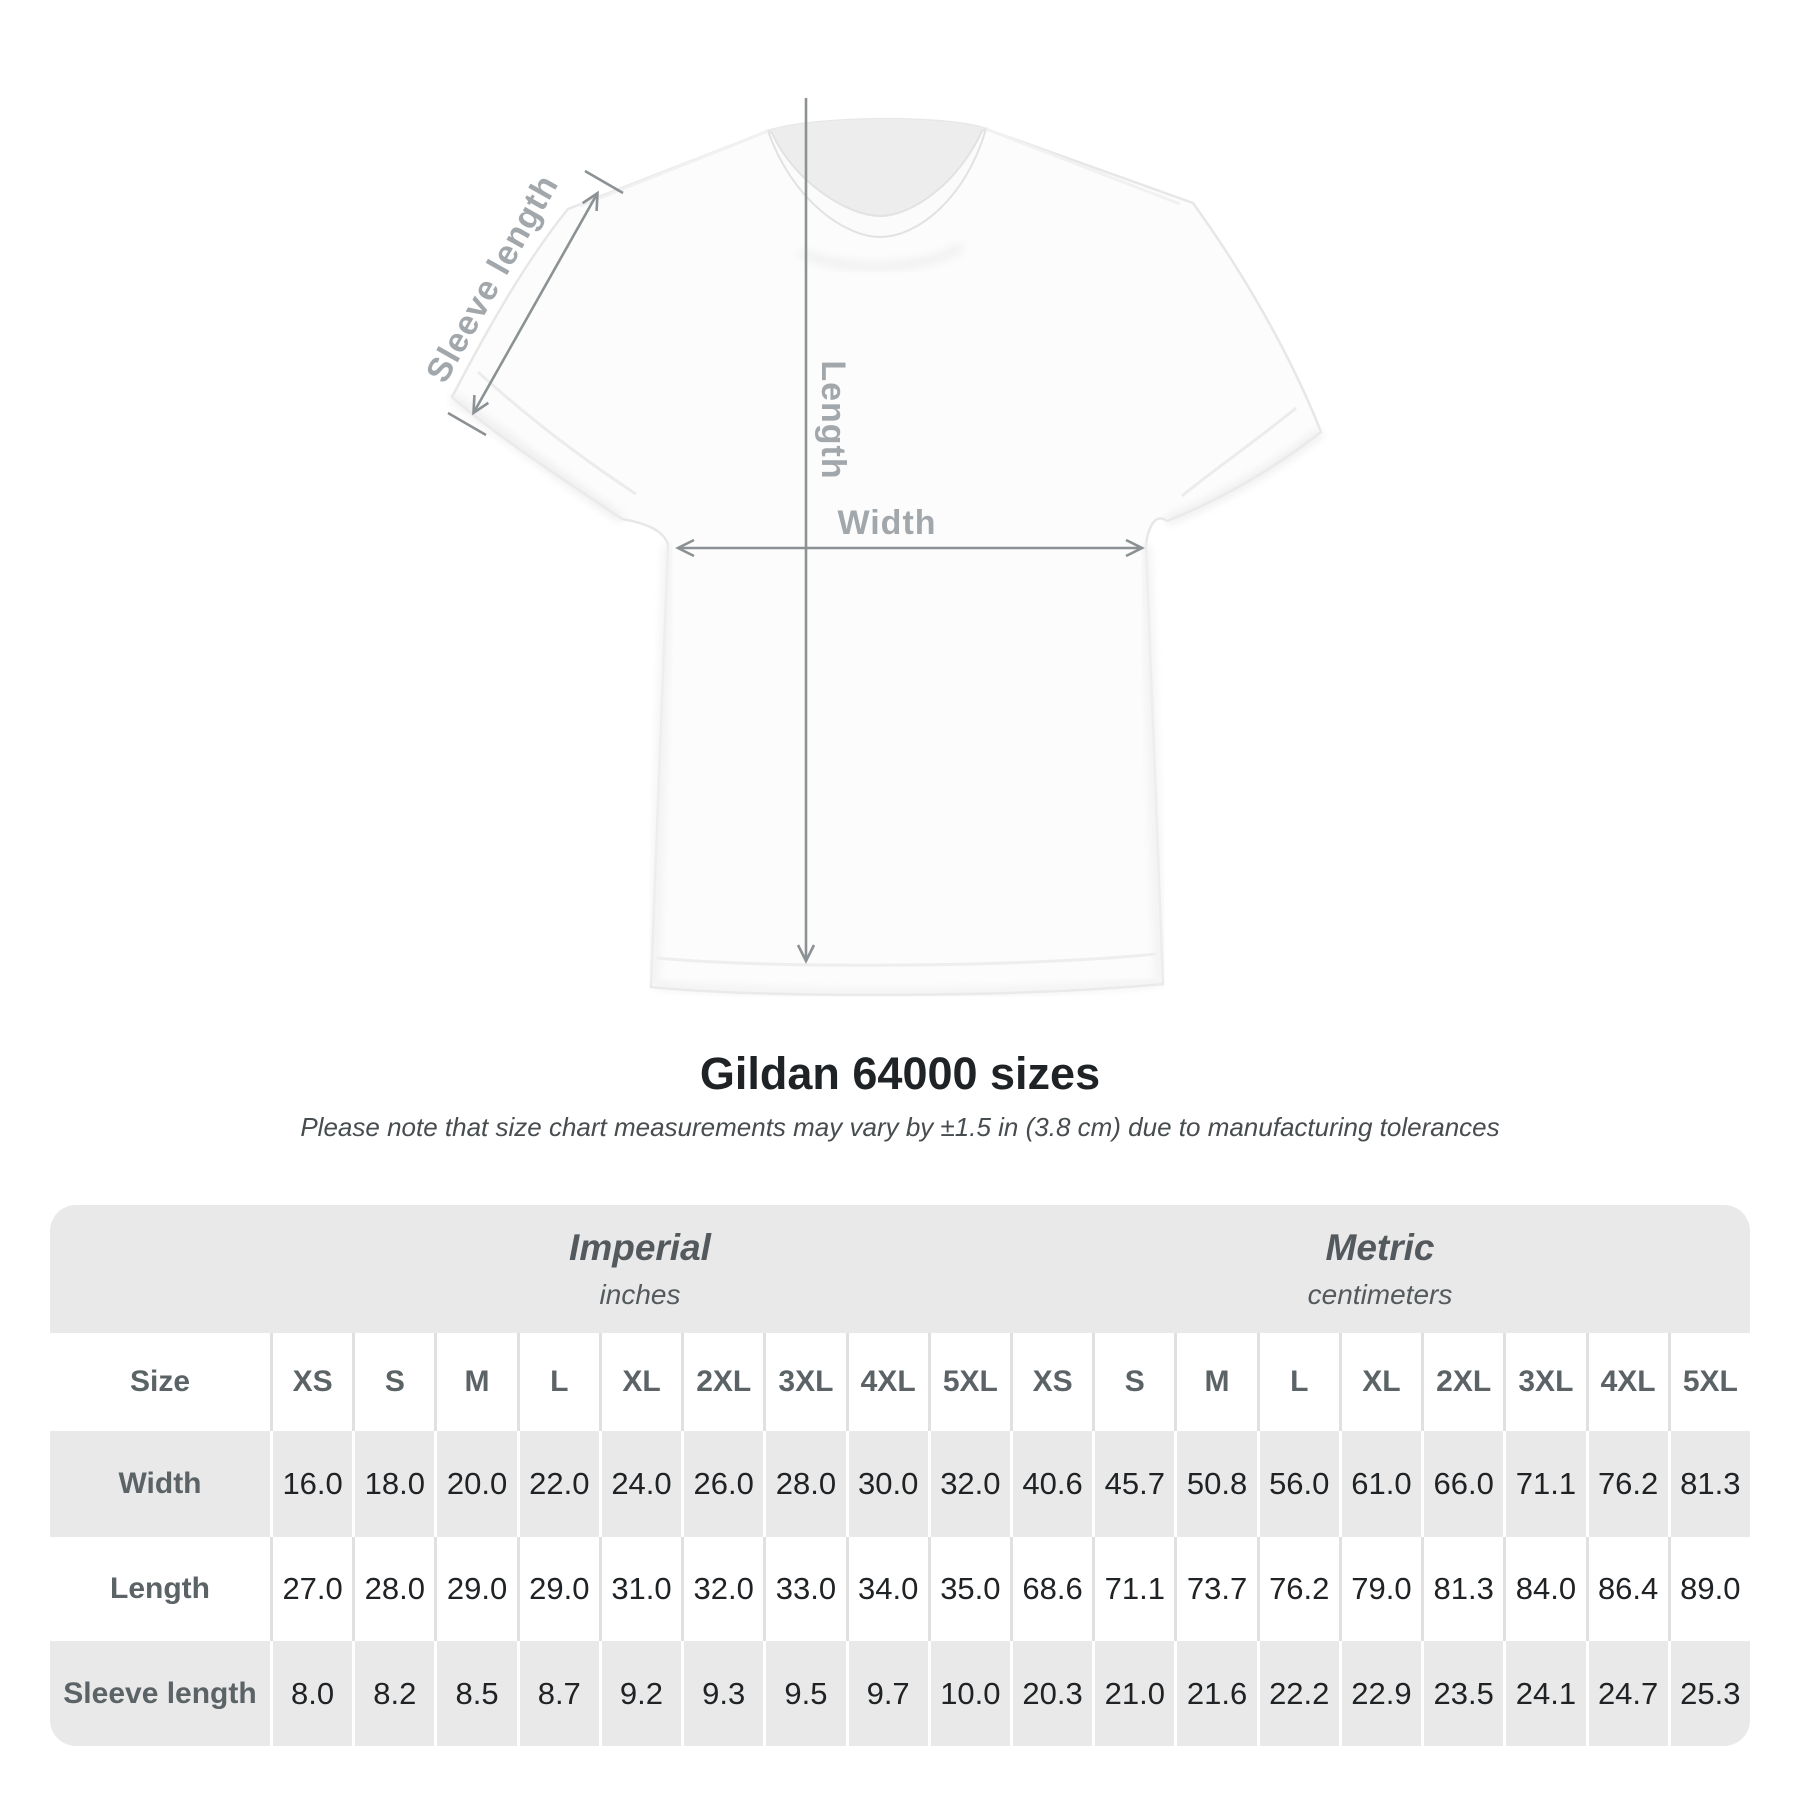 The width and height of the screenshot is (1800, 1800). What do you see at coordinates (886, 1382) in the screenshot?
I see `size-header-imperial-4xl: 4XL` at bounding box center [886, 1382].